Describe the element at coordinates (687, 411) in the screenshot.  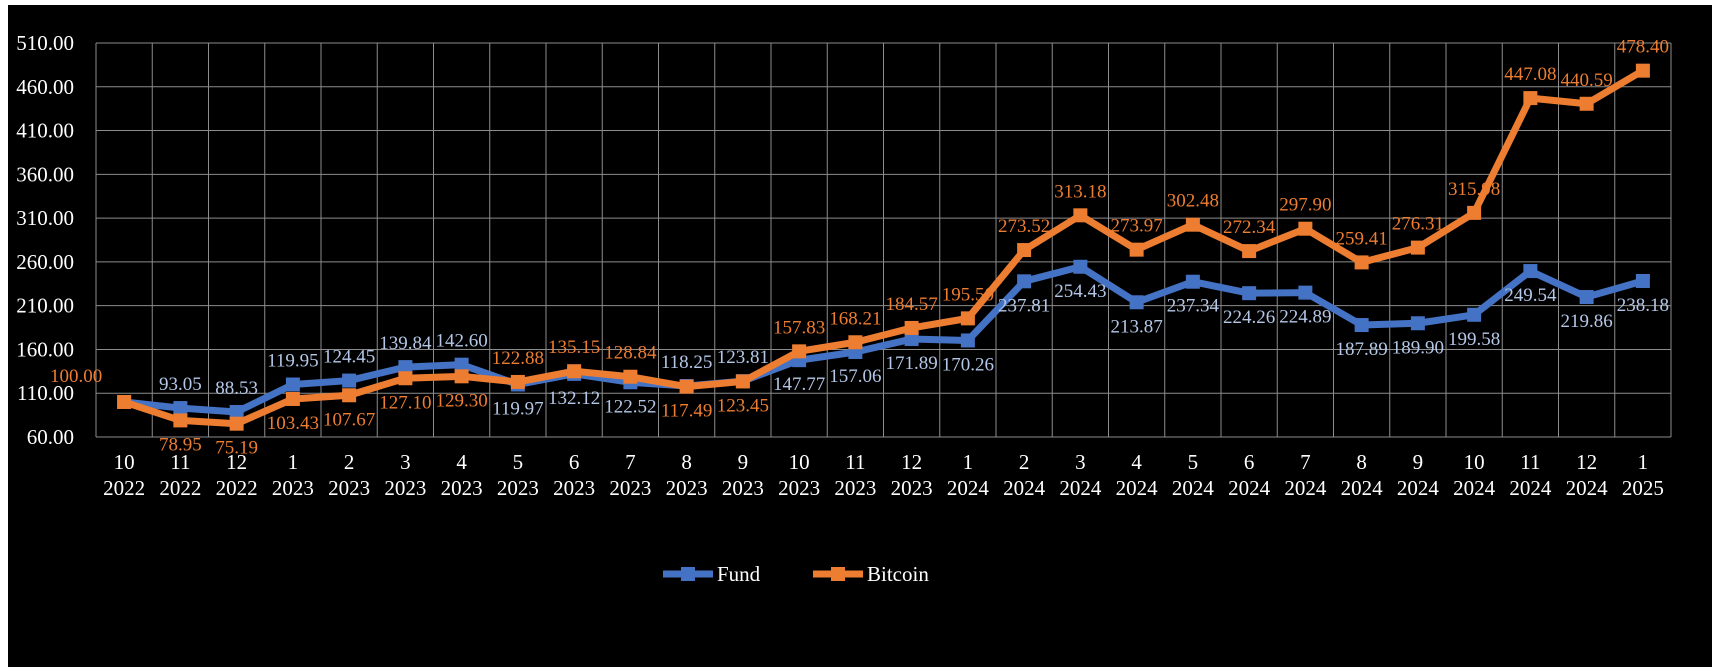
I see `data-label-bitcoin: 117.49` at that location.